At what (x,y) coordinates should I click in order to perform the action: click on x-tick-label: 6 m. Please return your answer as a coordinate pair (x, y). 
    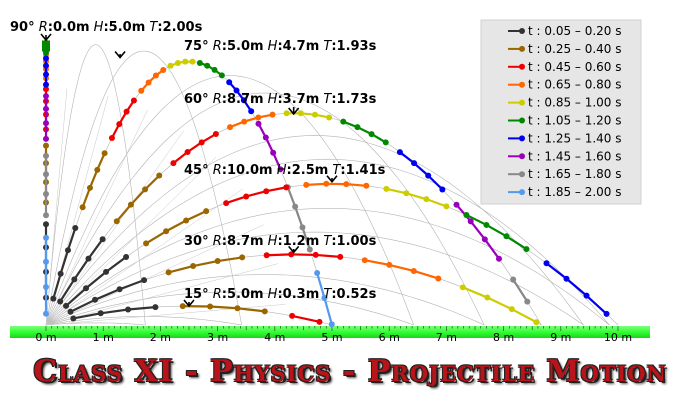
    Looking at the image, I should click on (389, 337).